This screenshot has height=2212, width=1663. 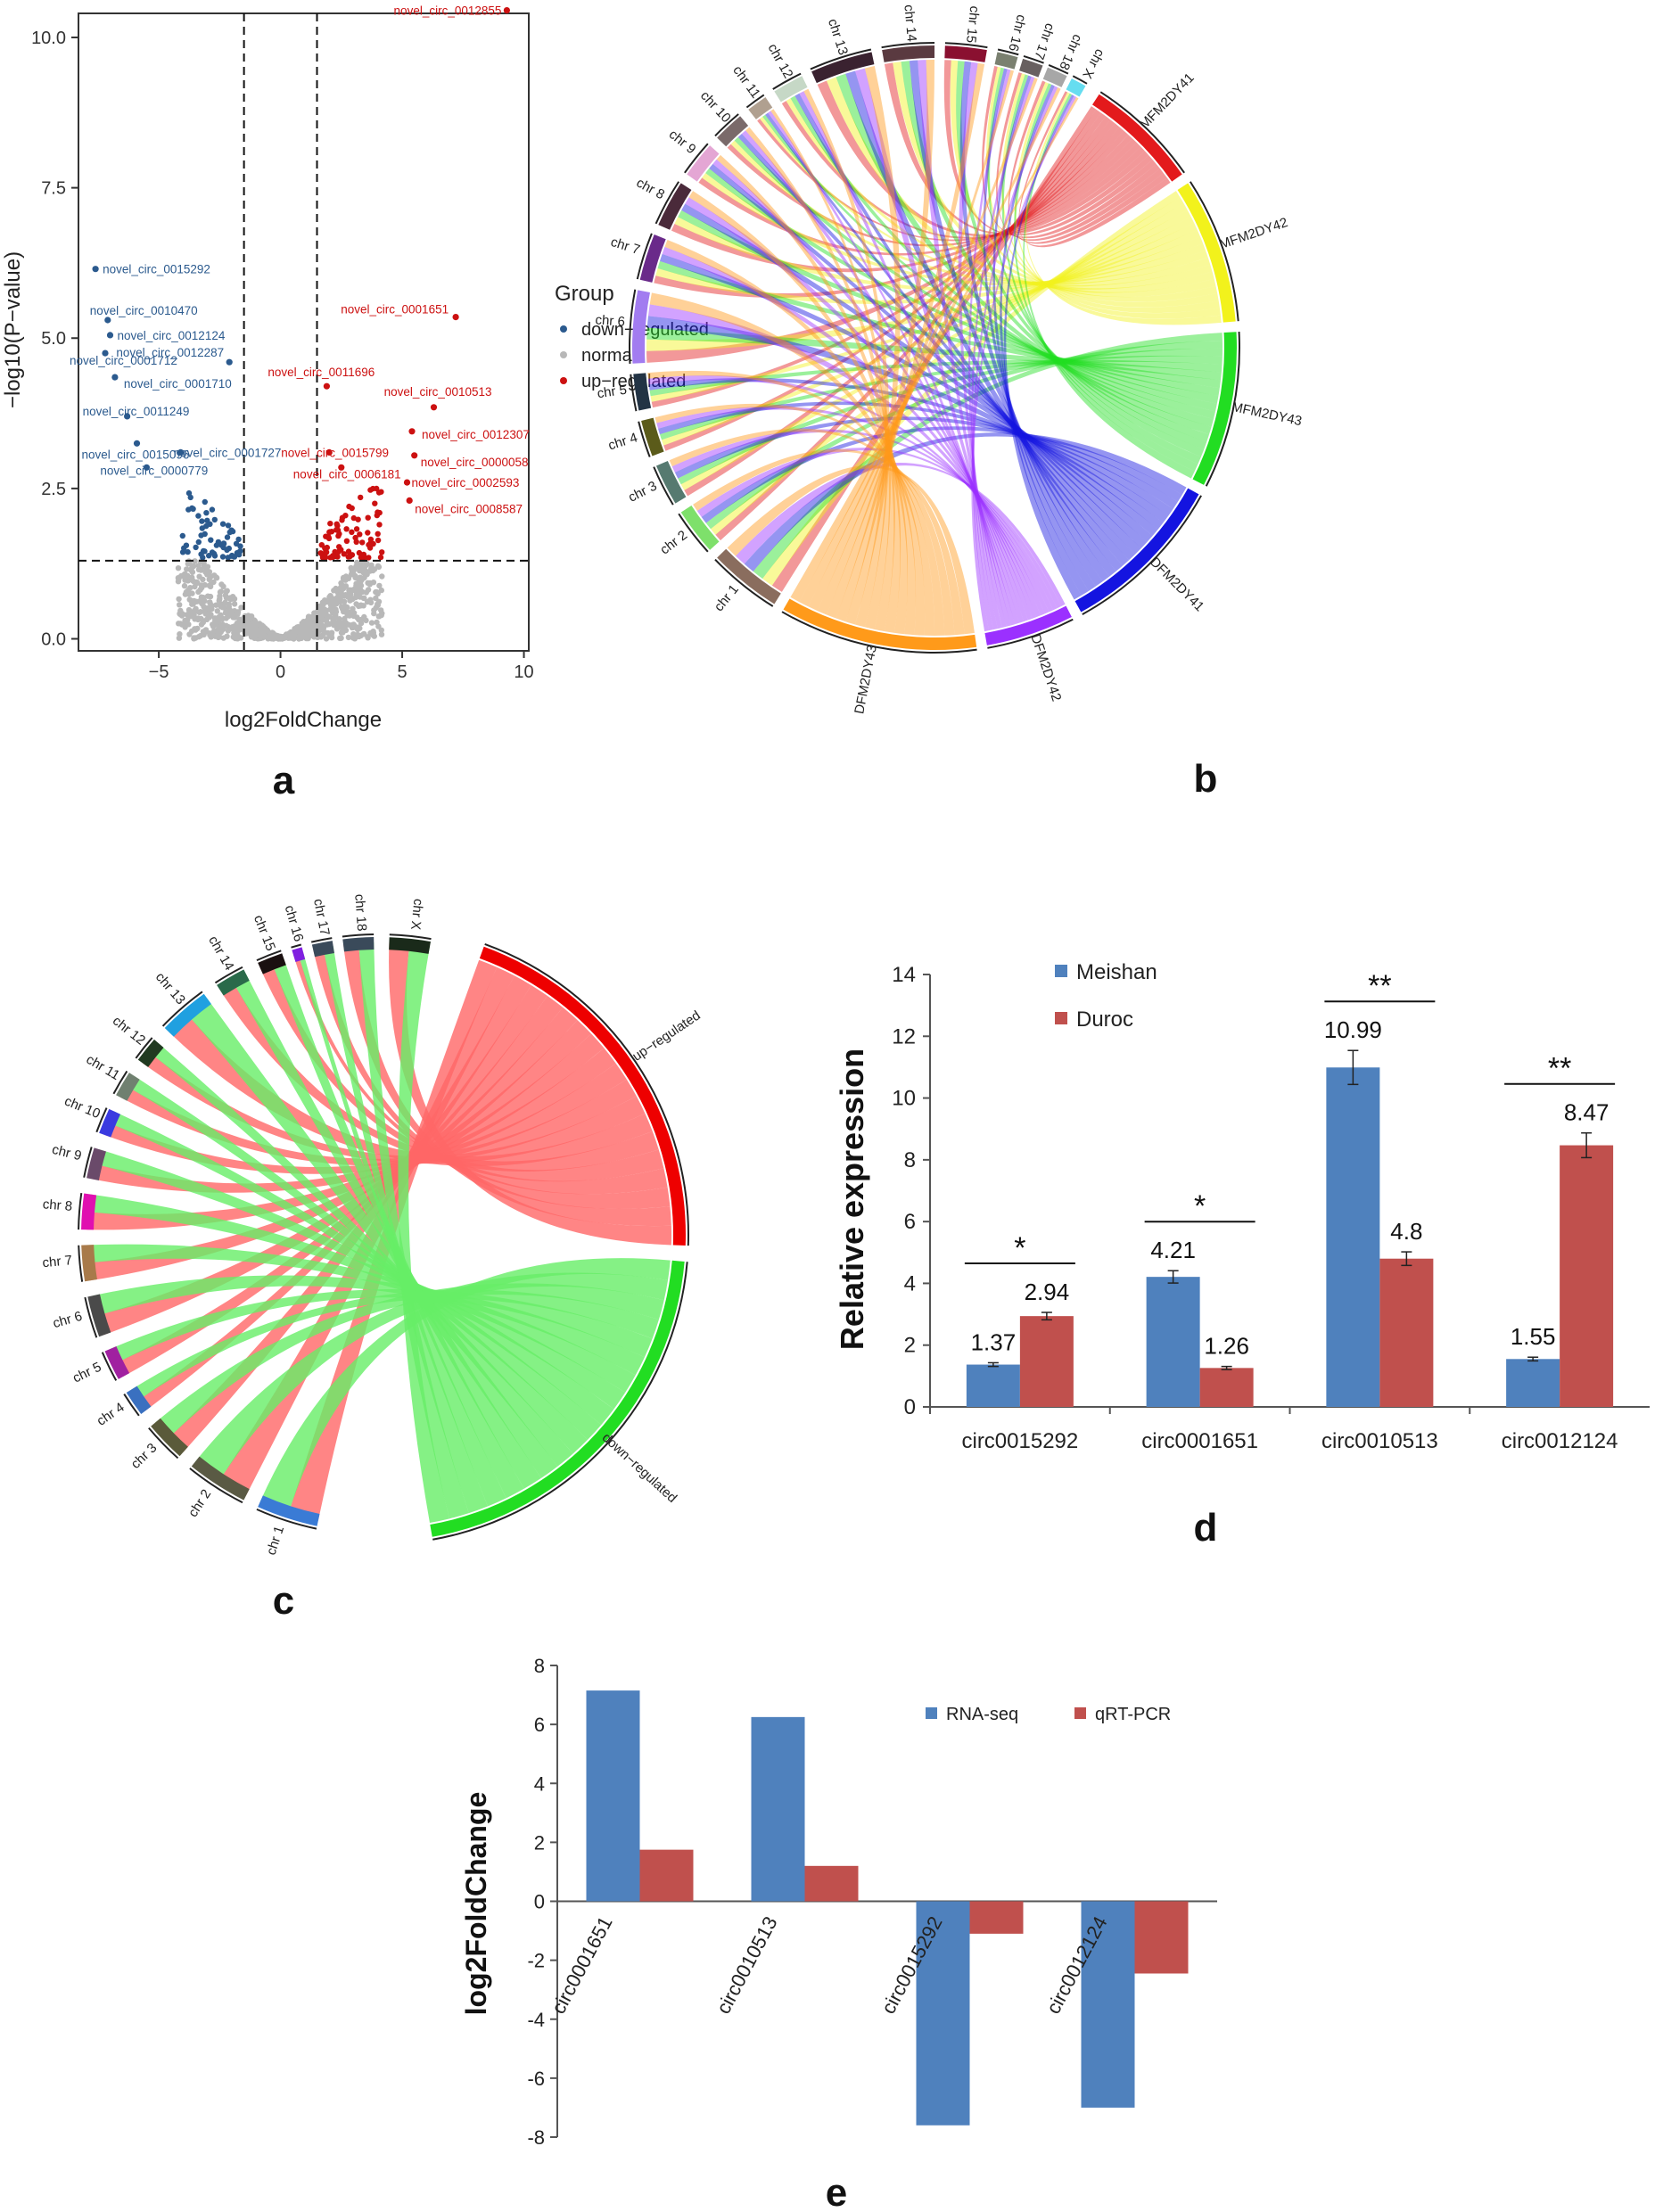 I want to click on up-labeled-point, so click(x=326, y=386).